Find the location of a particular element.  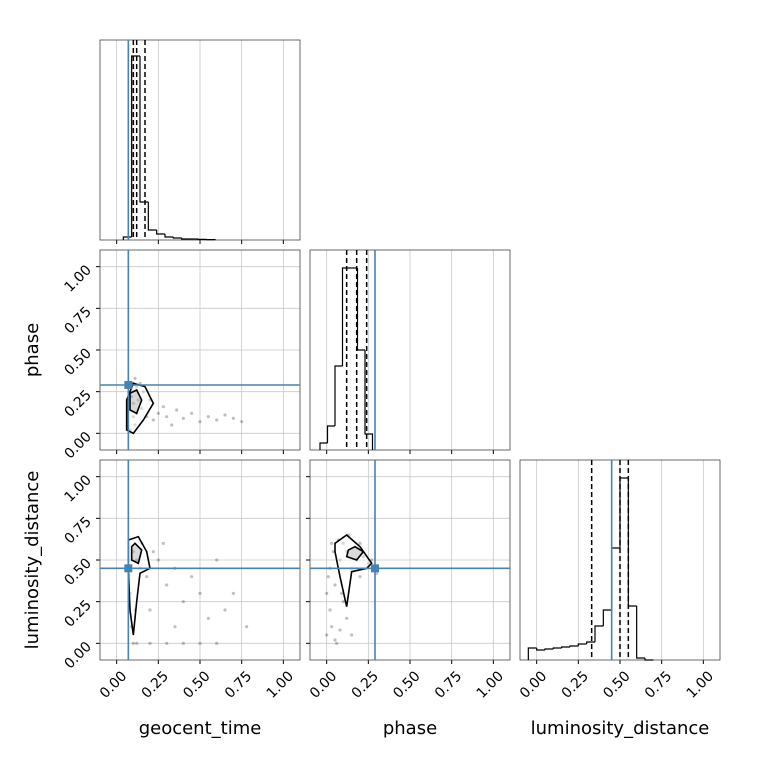

y-axis-label: phase is located at coordinates (32, 350).